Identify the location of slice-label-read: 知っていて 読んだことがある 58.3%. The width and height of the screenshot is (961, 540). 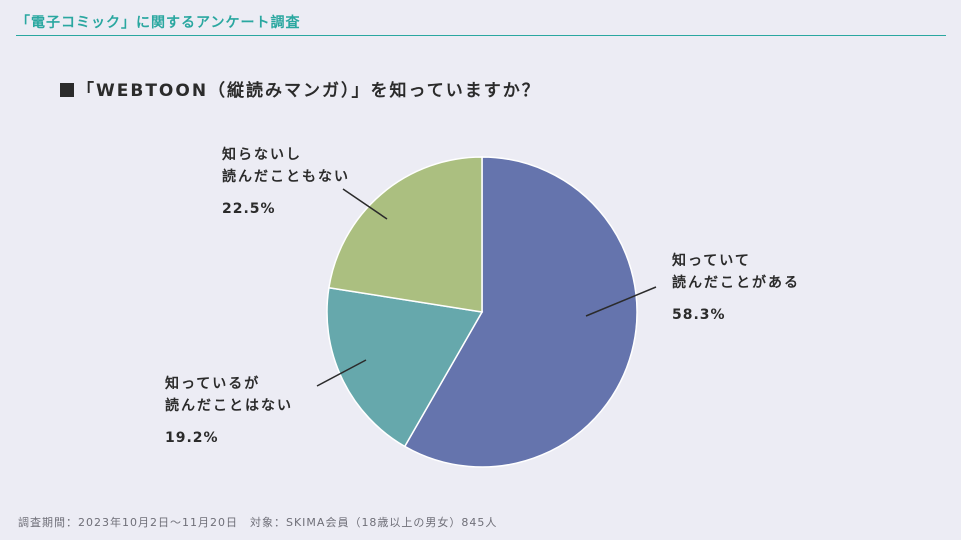
(736, 288).